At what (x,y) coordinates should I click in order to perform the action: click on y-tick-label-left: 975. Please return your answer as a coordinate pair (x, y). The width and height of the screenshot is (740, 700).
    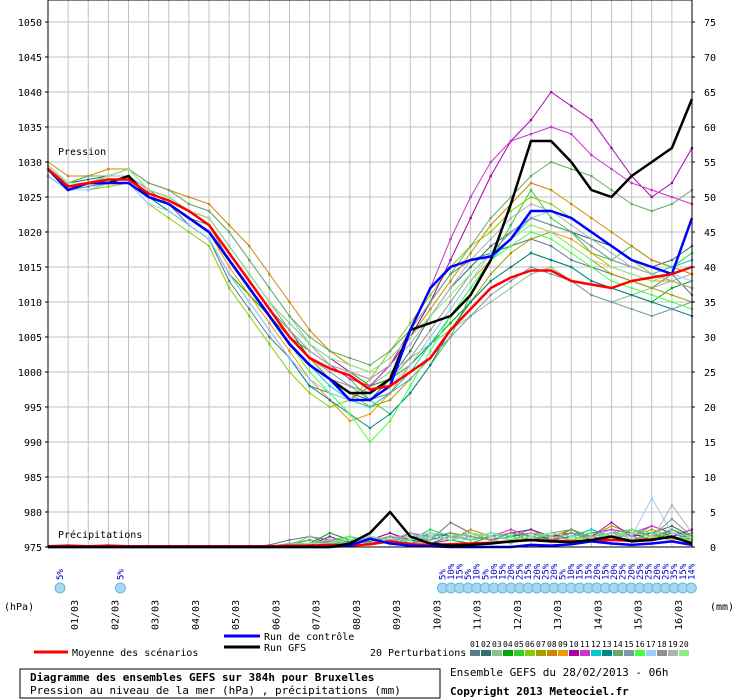
    Looking at the image, I should click on (33, 548).